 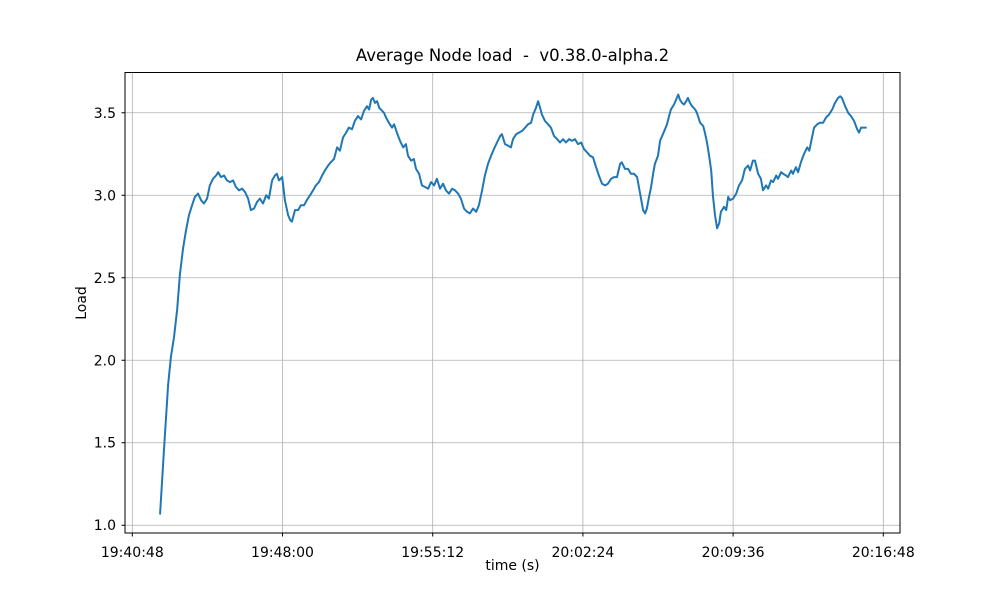 What do you see at coordinates (105, 196) in the screenshot?
I see `y-tick-label: 3.0` at bounding box center [105, 196].